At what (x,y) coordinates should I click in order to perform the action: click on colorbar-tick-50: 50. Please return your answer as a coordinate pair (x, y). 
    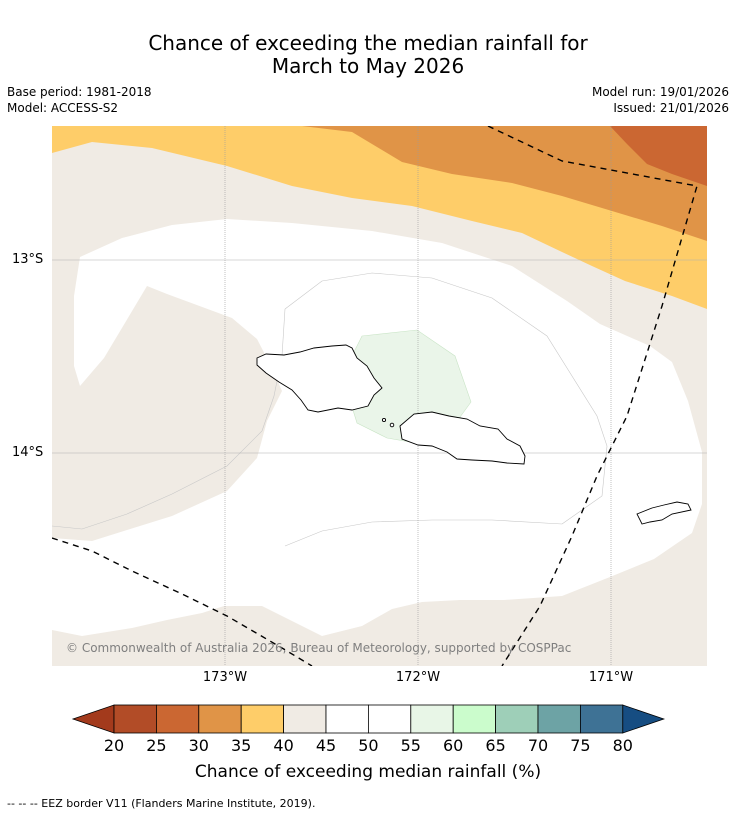
    Looking at the image, I should click on (368, 745).